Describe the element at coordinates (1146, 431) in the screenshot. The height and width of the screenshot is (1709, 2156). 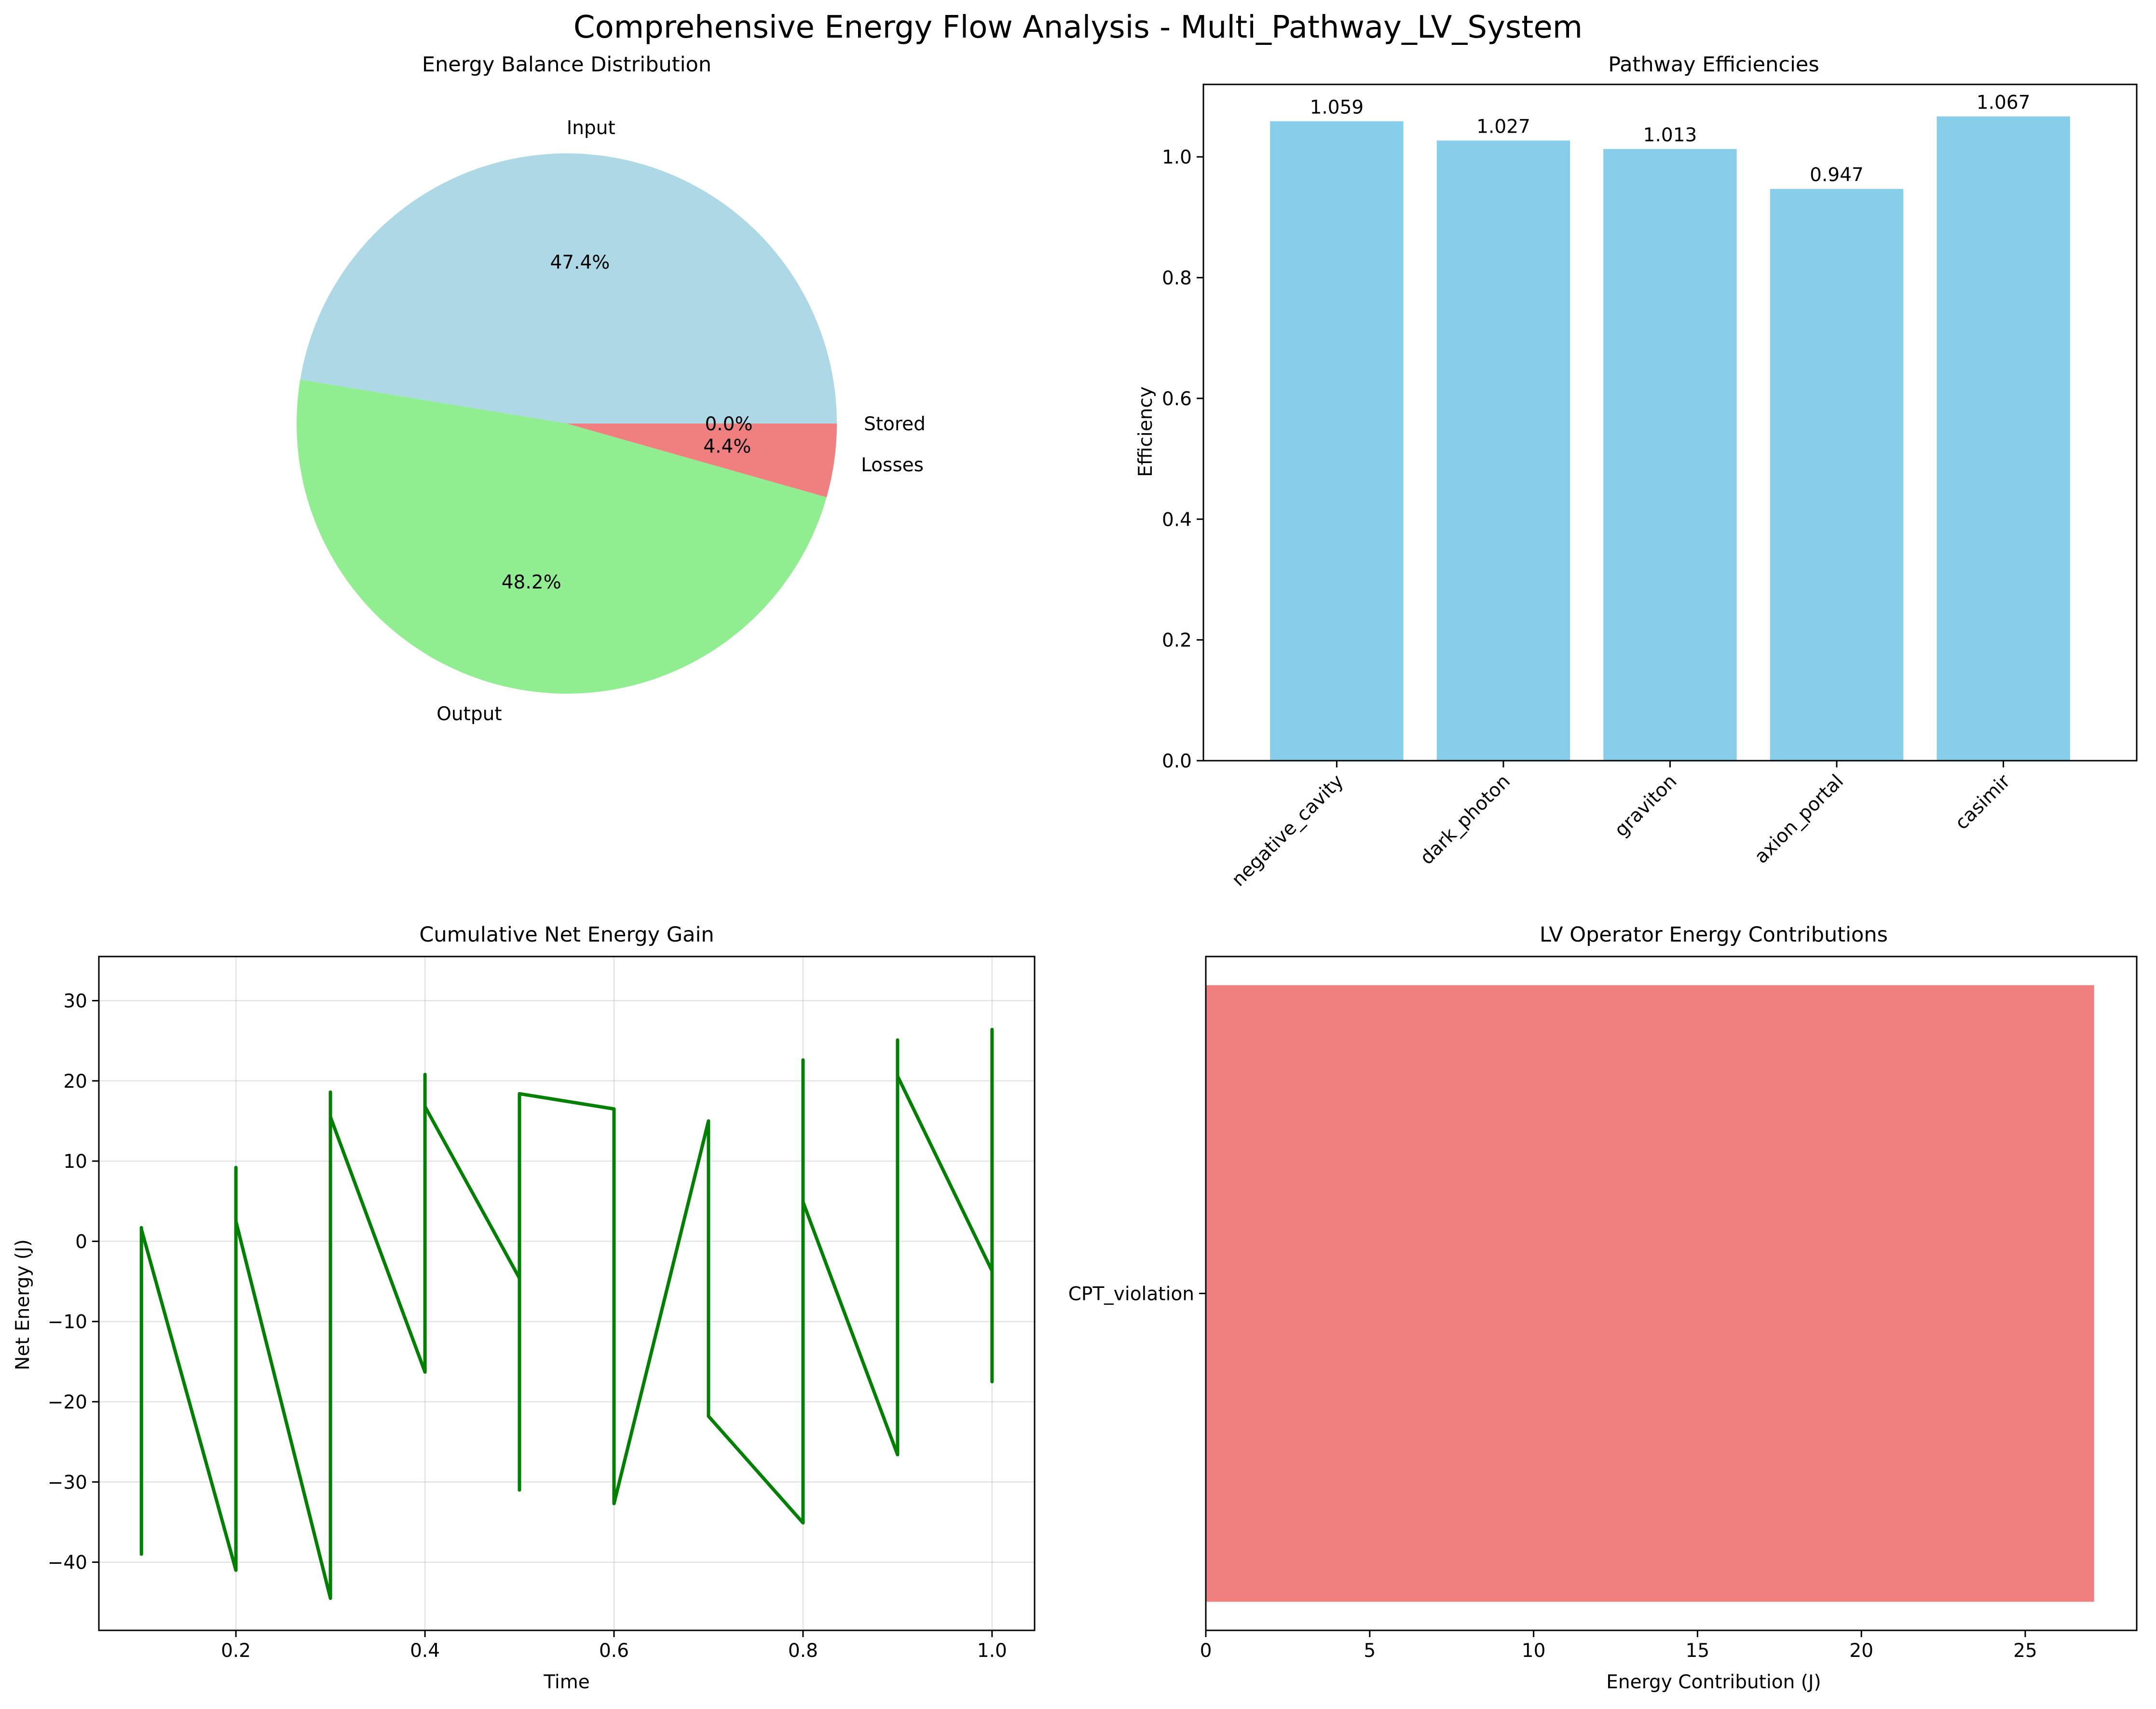
I see `bar-ylabel: Efficiency` at that location.